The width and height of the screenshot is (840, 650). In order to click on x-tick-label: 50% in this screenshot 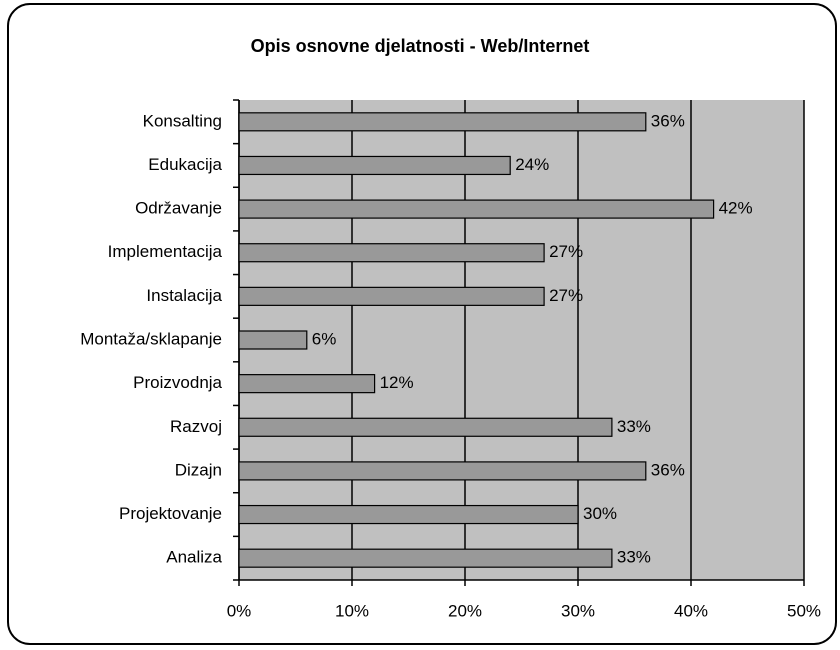, I will do `click(804, 610)`.